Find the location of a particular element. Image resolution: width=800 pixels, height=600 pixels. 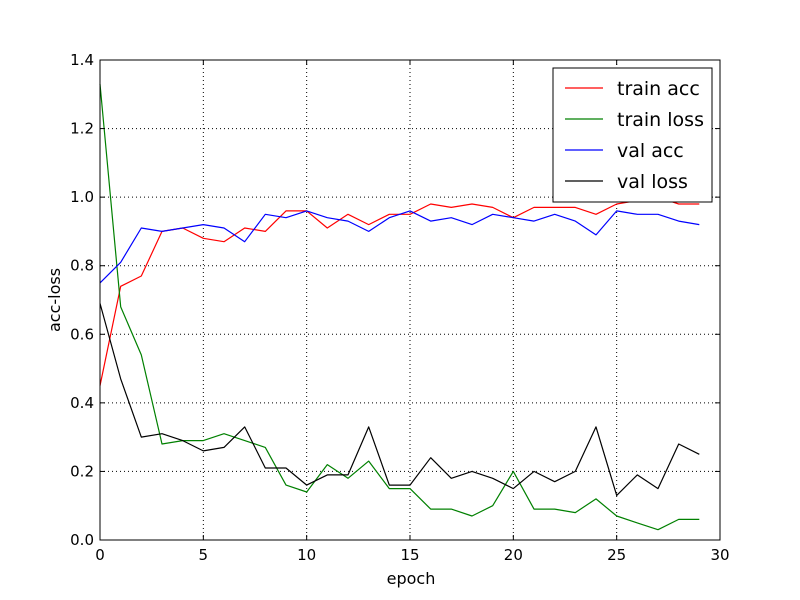

legend-box is located at coordinates (632, 135).